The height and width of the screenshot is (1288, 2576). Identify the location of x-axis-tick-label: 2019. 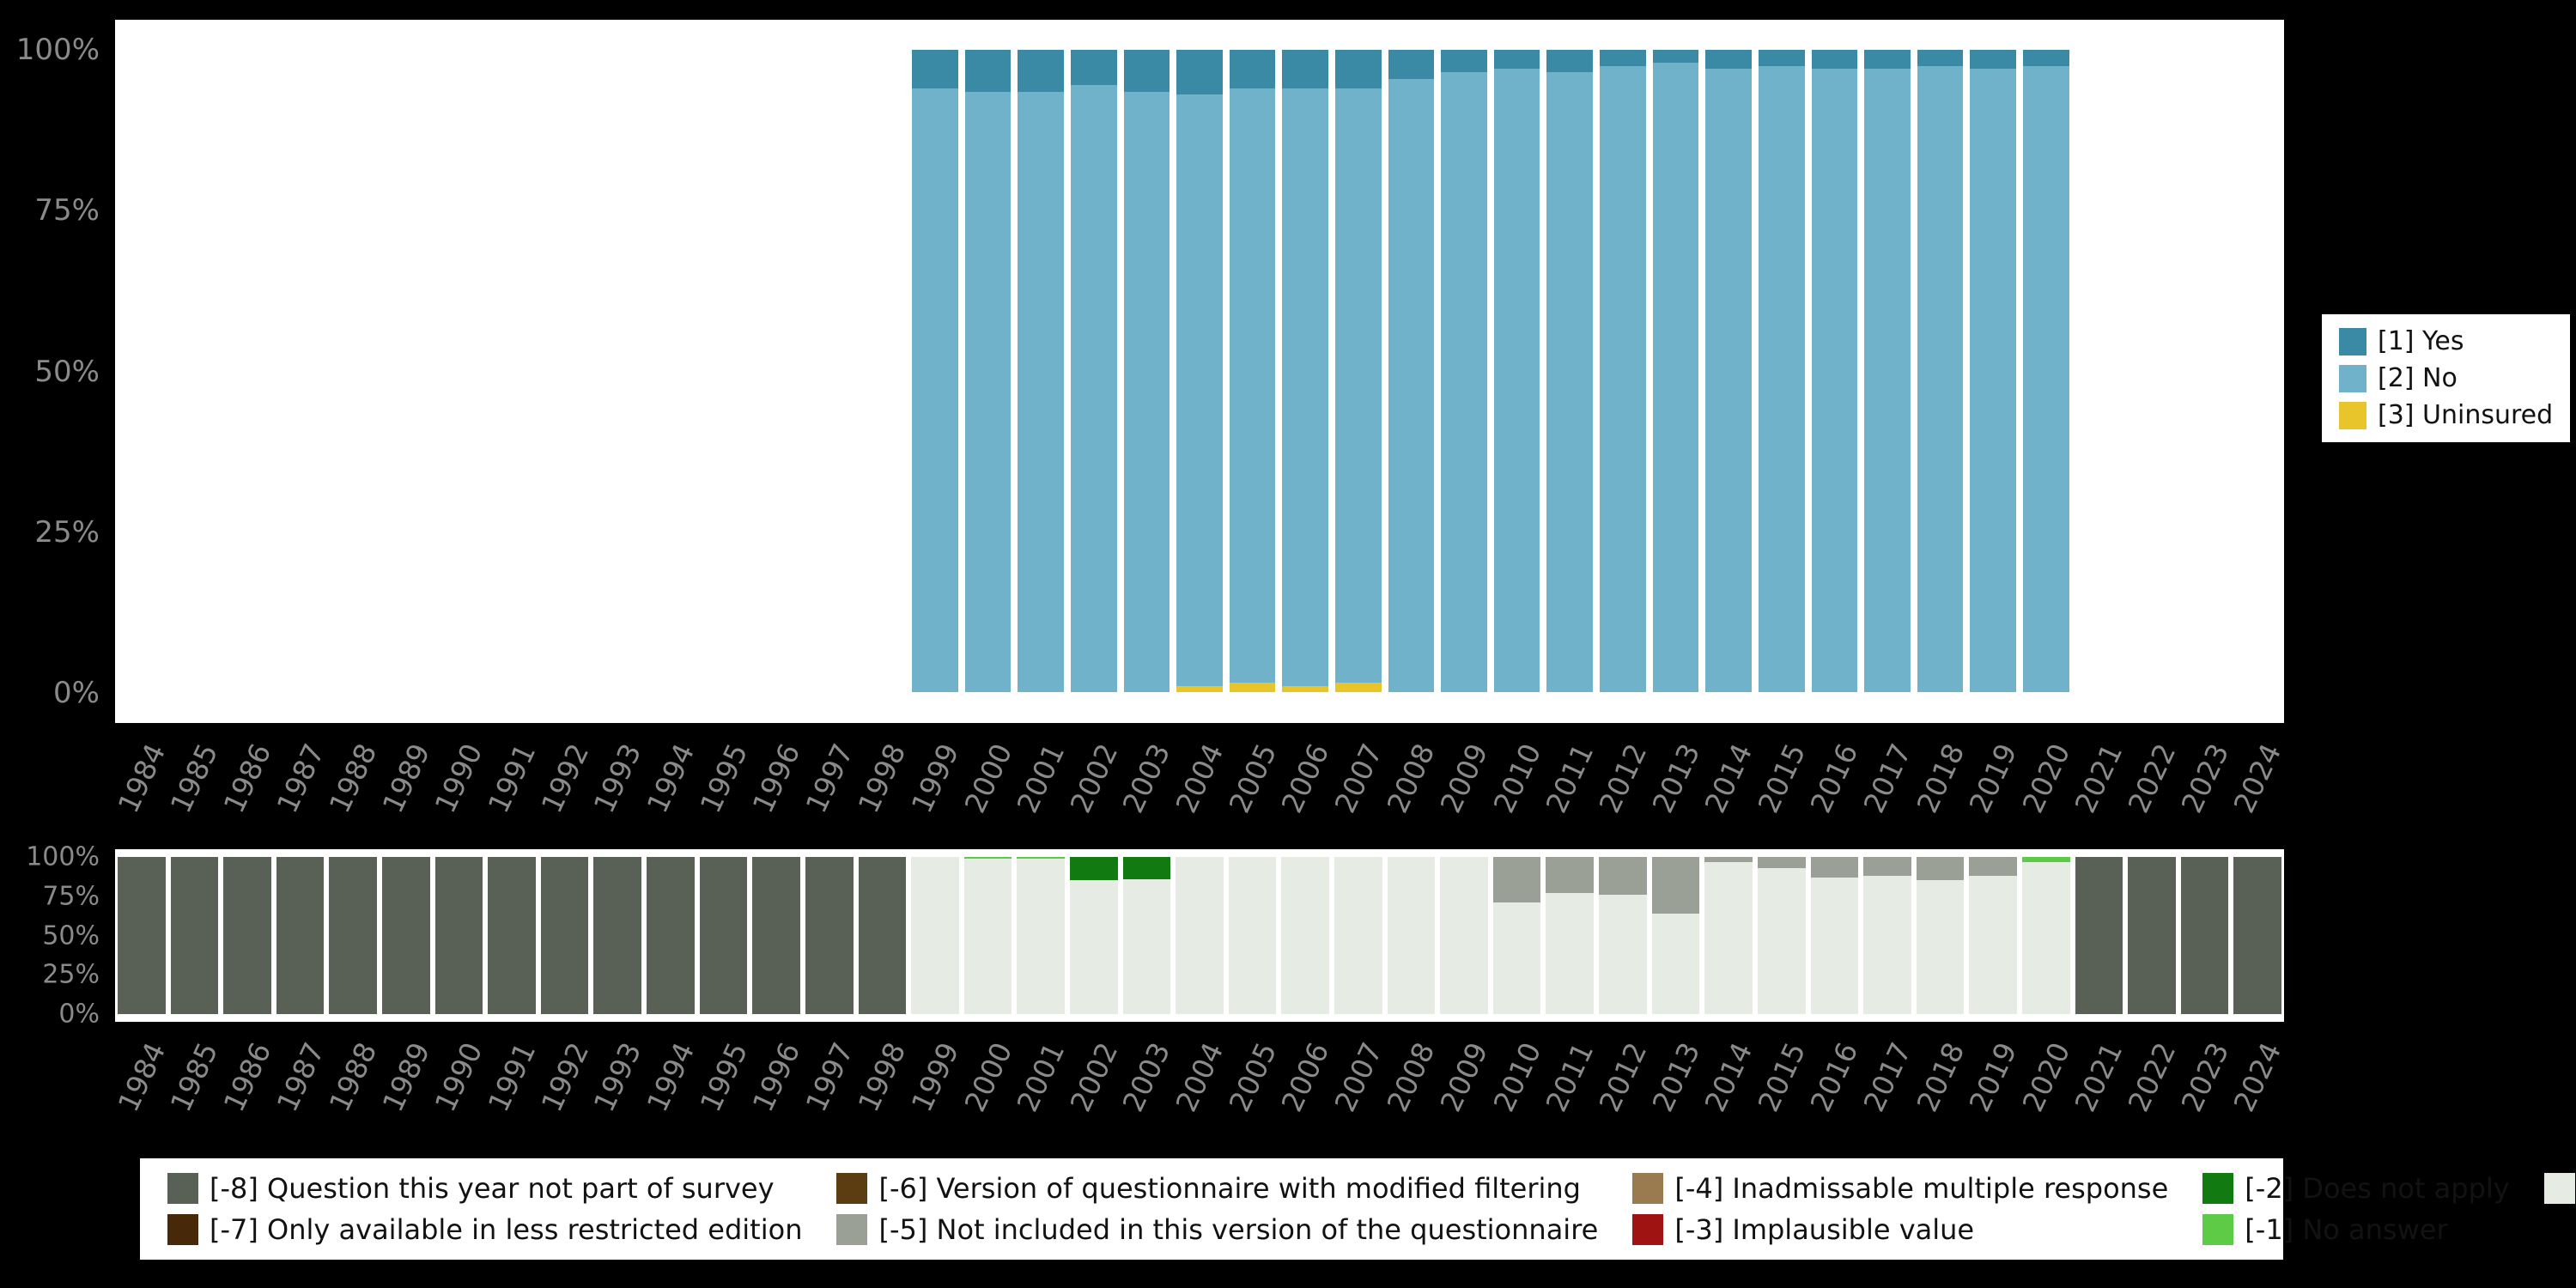
(1993, 1077).